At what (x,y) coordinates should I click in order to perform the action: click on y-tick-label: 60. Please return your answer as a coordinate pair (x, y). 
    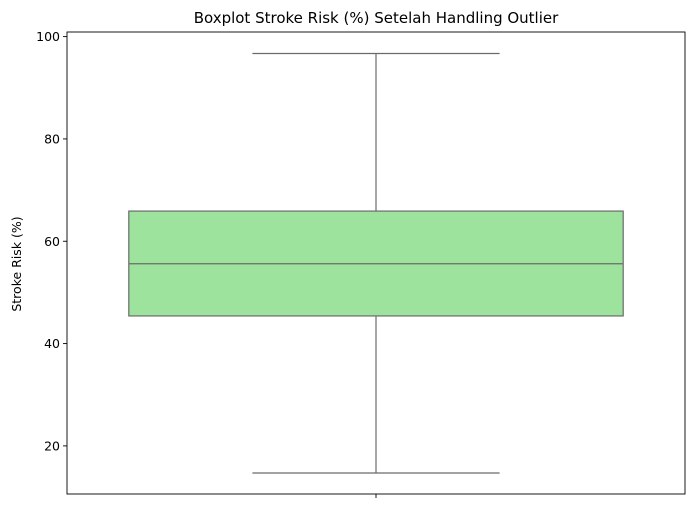
    Looking at the image, I should click on (52, 241).